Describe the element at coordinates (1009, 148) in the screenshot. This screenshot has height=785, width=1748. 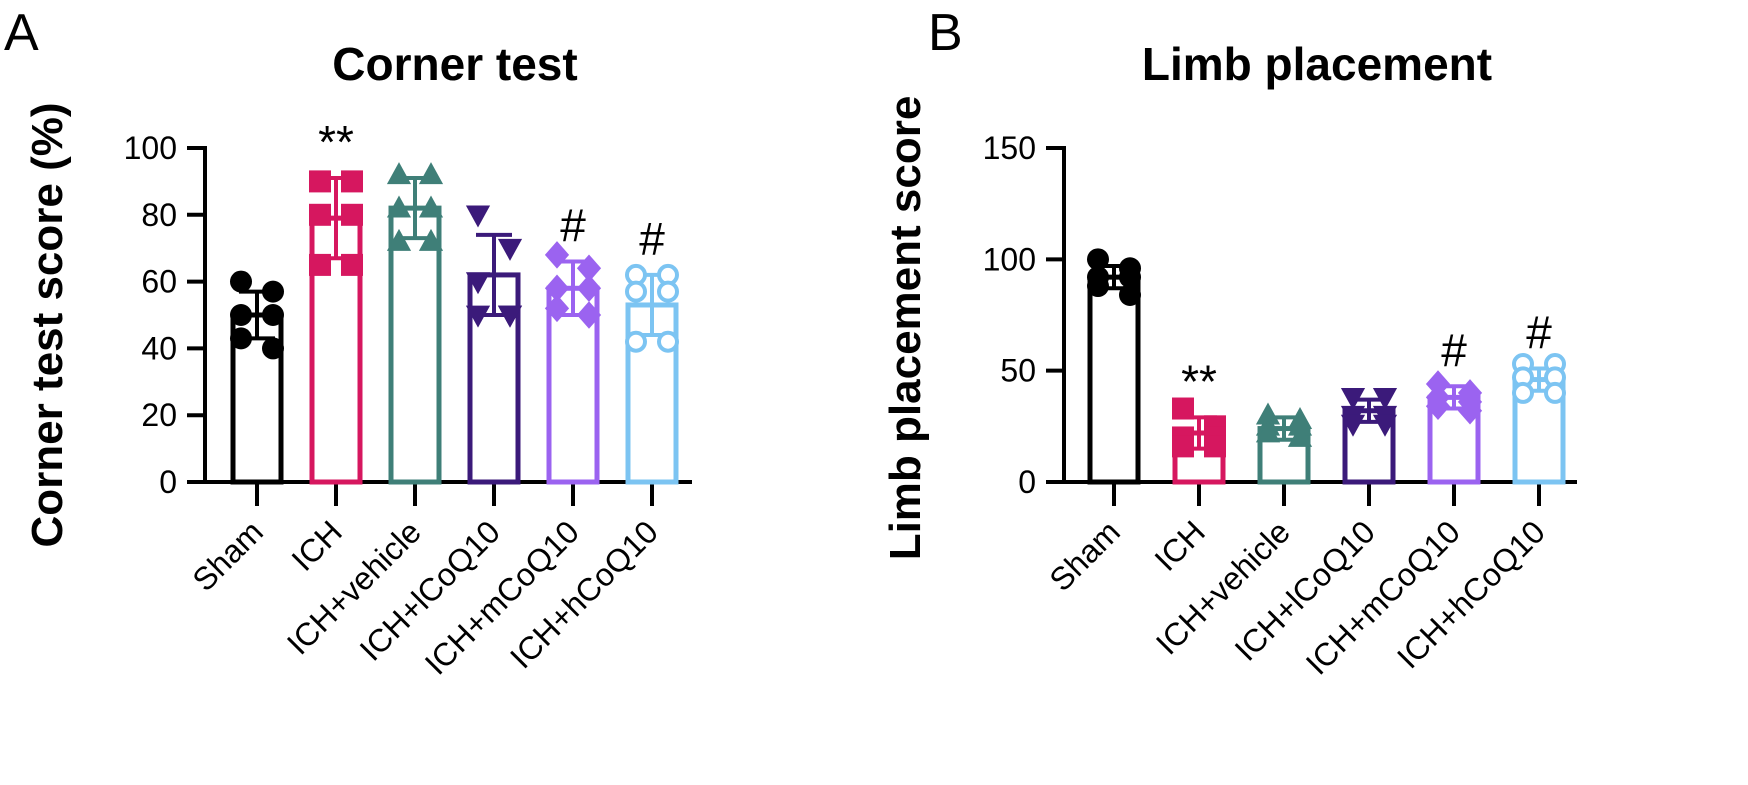
I see `y-tick-label: 150` at that location.